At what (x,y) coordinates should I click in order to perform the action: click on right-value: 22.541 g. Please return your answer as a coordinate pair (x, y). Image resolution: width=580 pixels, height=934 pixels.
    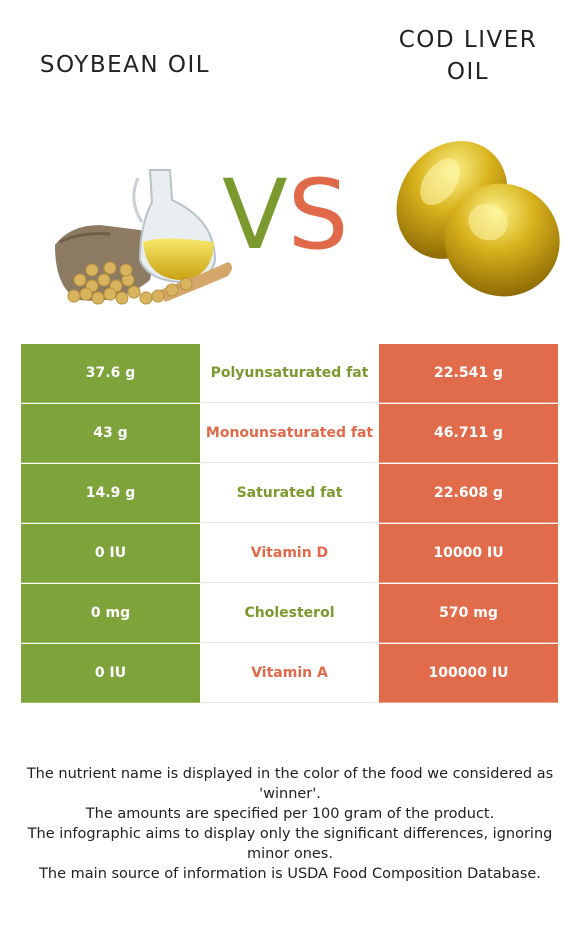
    Looking at the image, I should click on (468, 373).